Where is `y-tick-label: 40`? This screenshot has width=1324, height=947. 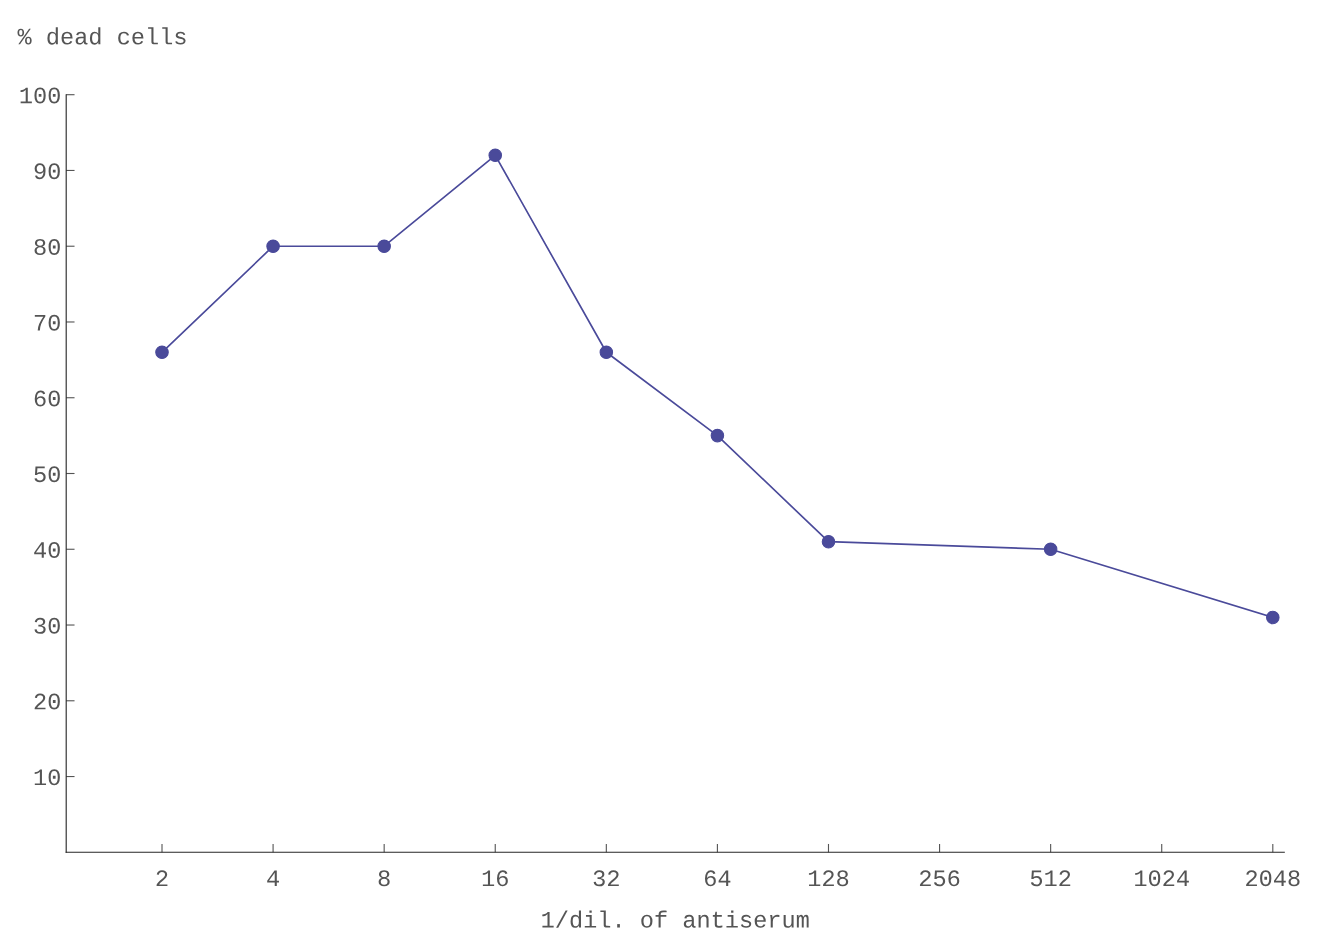
y-tick-label: 40 is located at coordinates (47, 550).